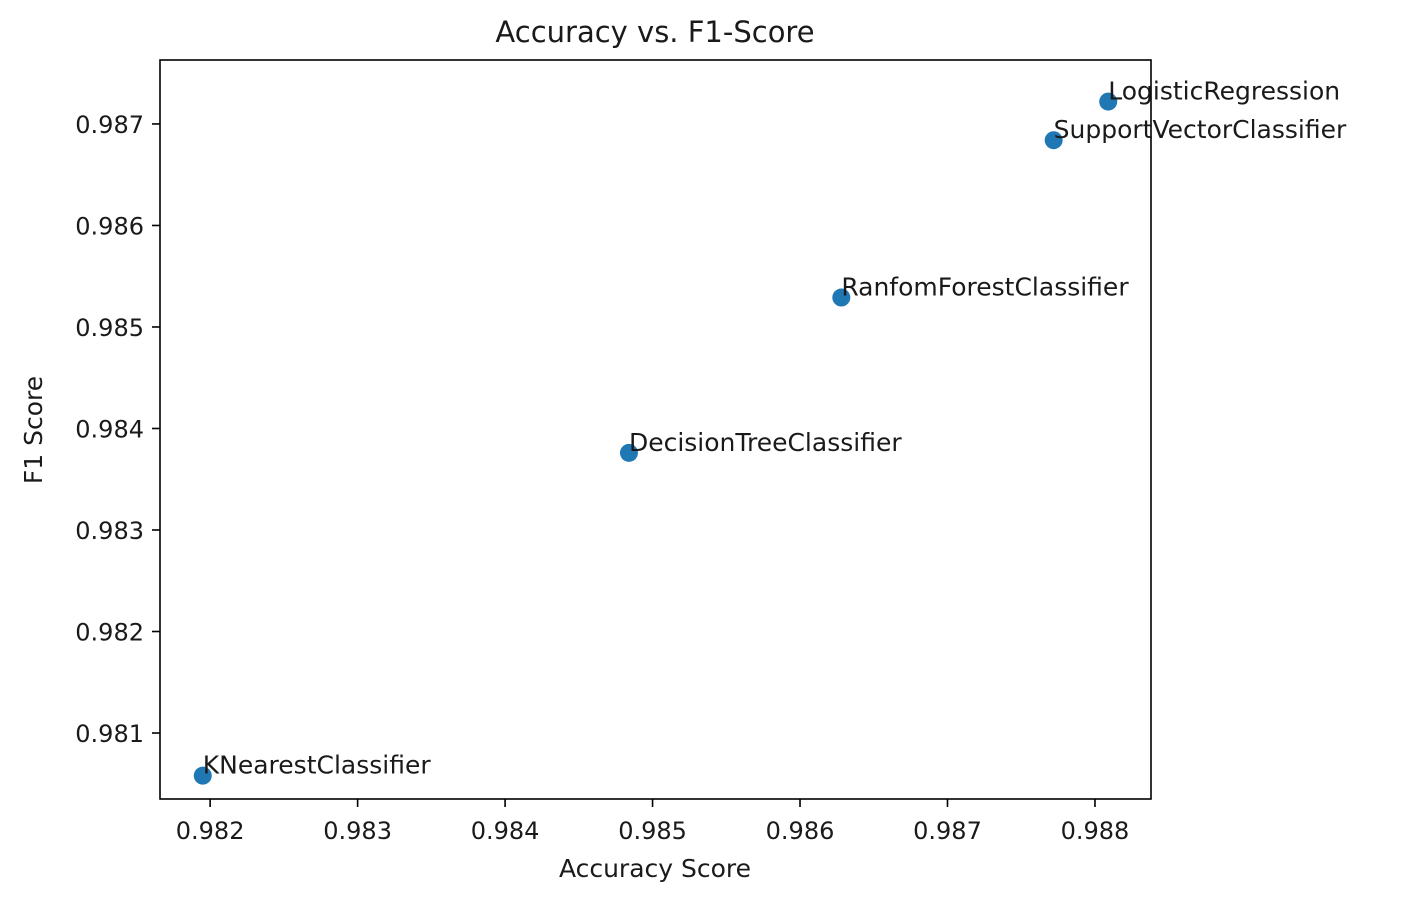  I want to click on chart-title: Accuracy vs. F1-Score, so click(654, 32).